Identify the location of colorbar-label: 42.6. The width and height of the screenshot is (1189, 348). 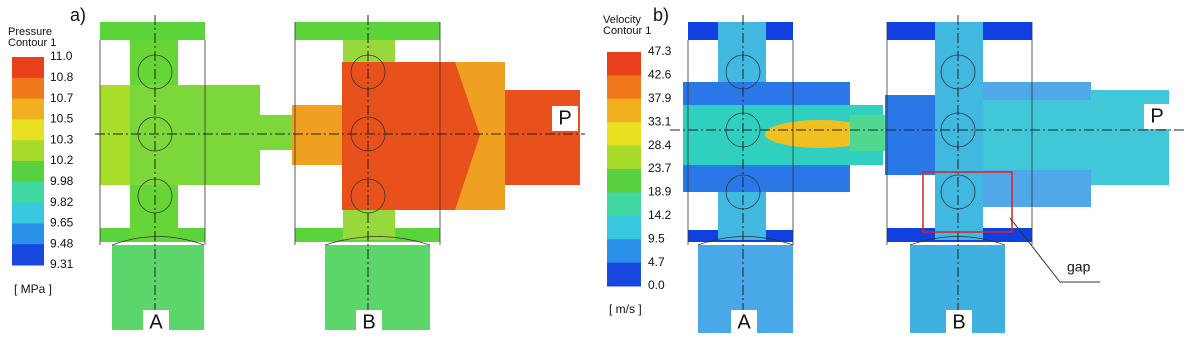
(660, 75).